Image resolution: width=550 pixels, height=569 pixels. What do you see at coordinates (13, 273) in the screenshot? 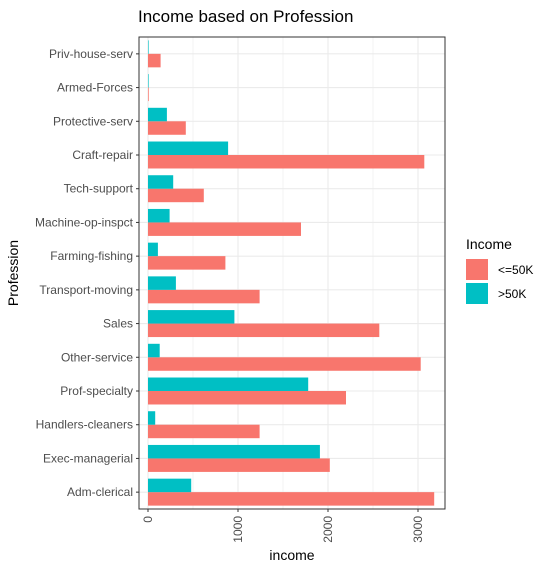
I see `y-axis-title: Profession` at bounding box center [13, 273].